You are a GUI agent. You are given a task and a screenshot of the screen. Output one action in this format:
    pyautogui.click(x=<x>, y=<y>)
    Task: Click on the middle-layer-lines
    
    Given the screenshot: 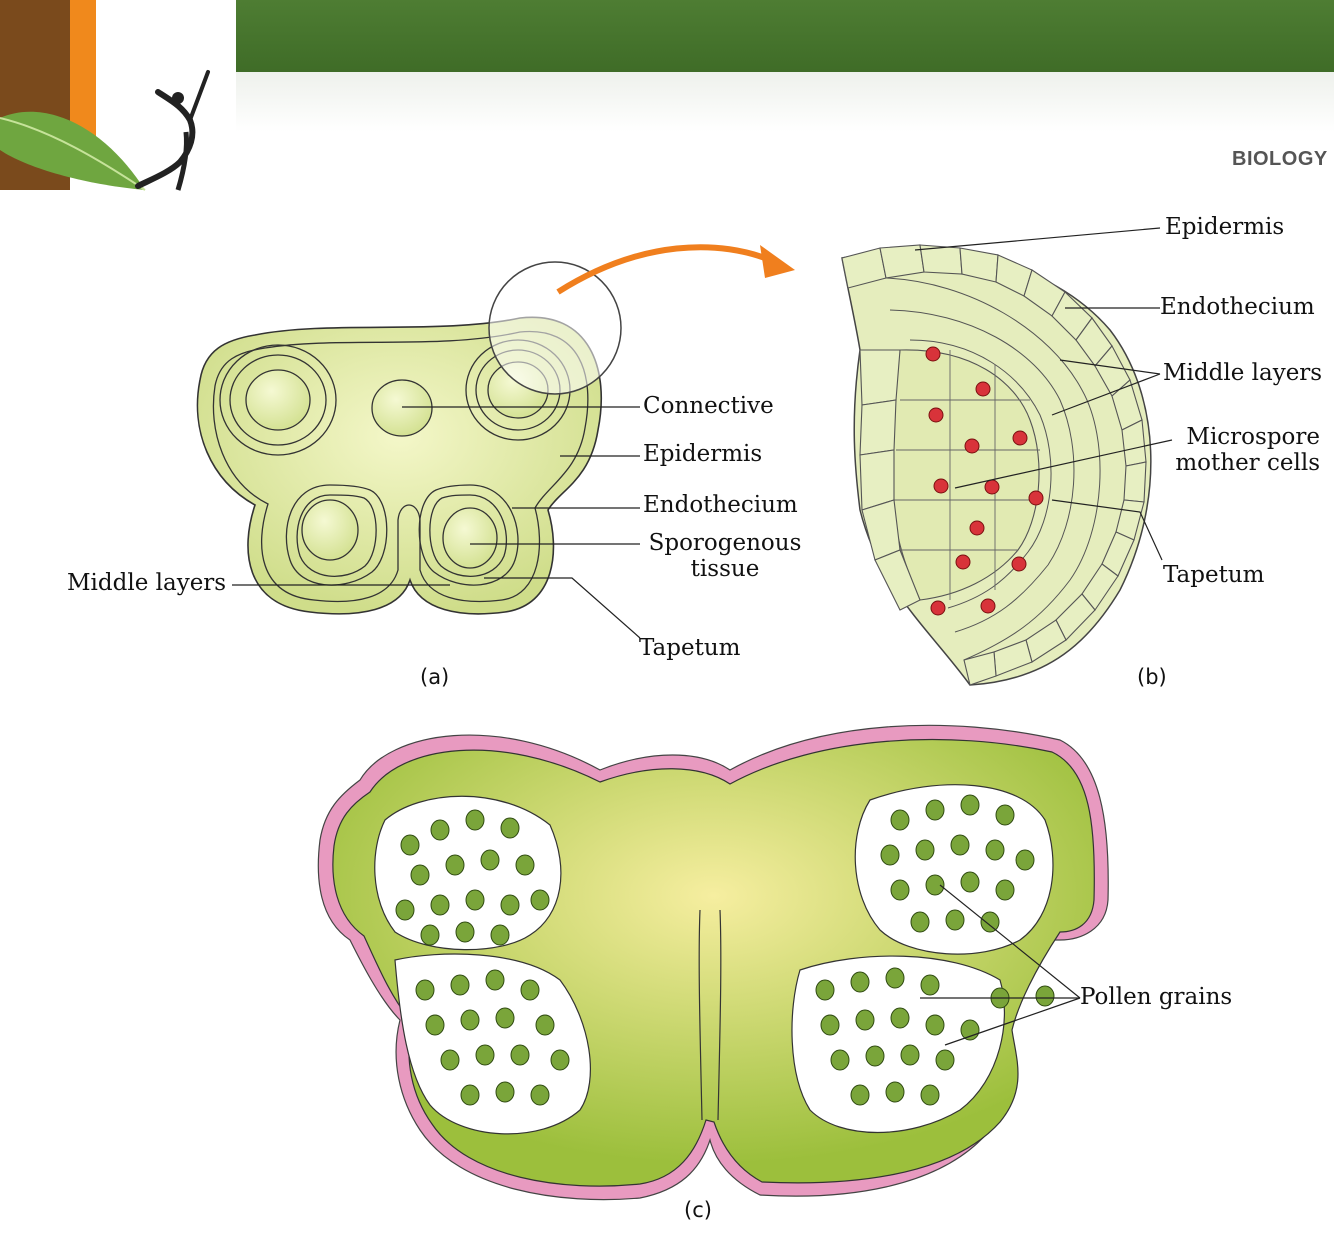 What is the action you would take?
    pyautogui.click(x=993, y=469)
    